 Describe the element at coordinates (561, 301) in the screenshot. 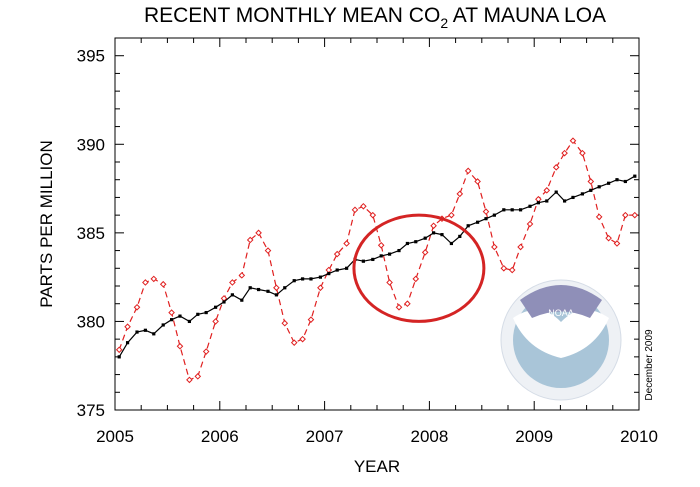

I see `noaa-logo-top` at that location.